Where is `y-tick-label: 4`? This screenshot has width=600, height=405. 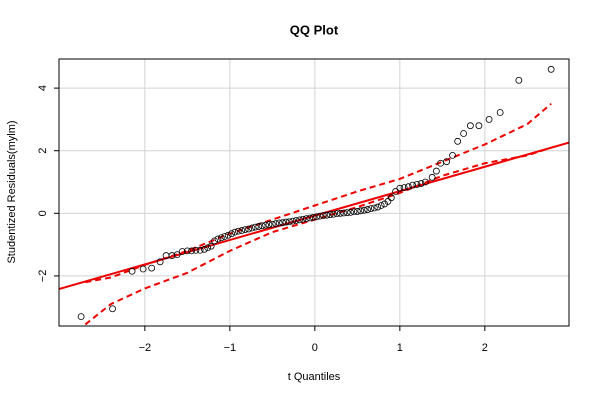 y-tick-label: 4 is located at coordinates (43, 88).